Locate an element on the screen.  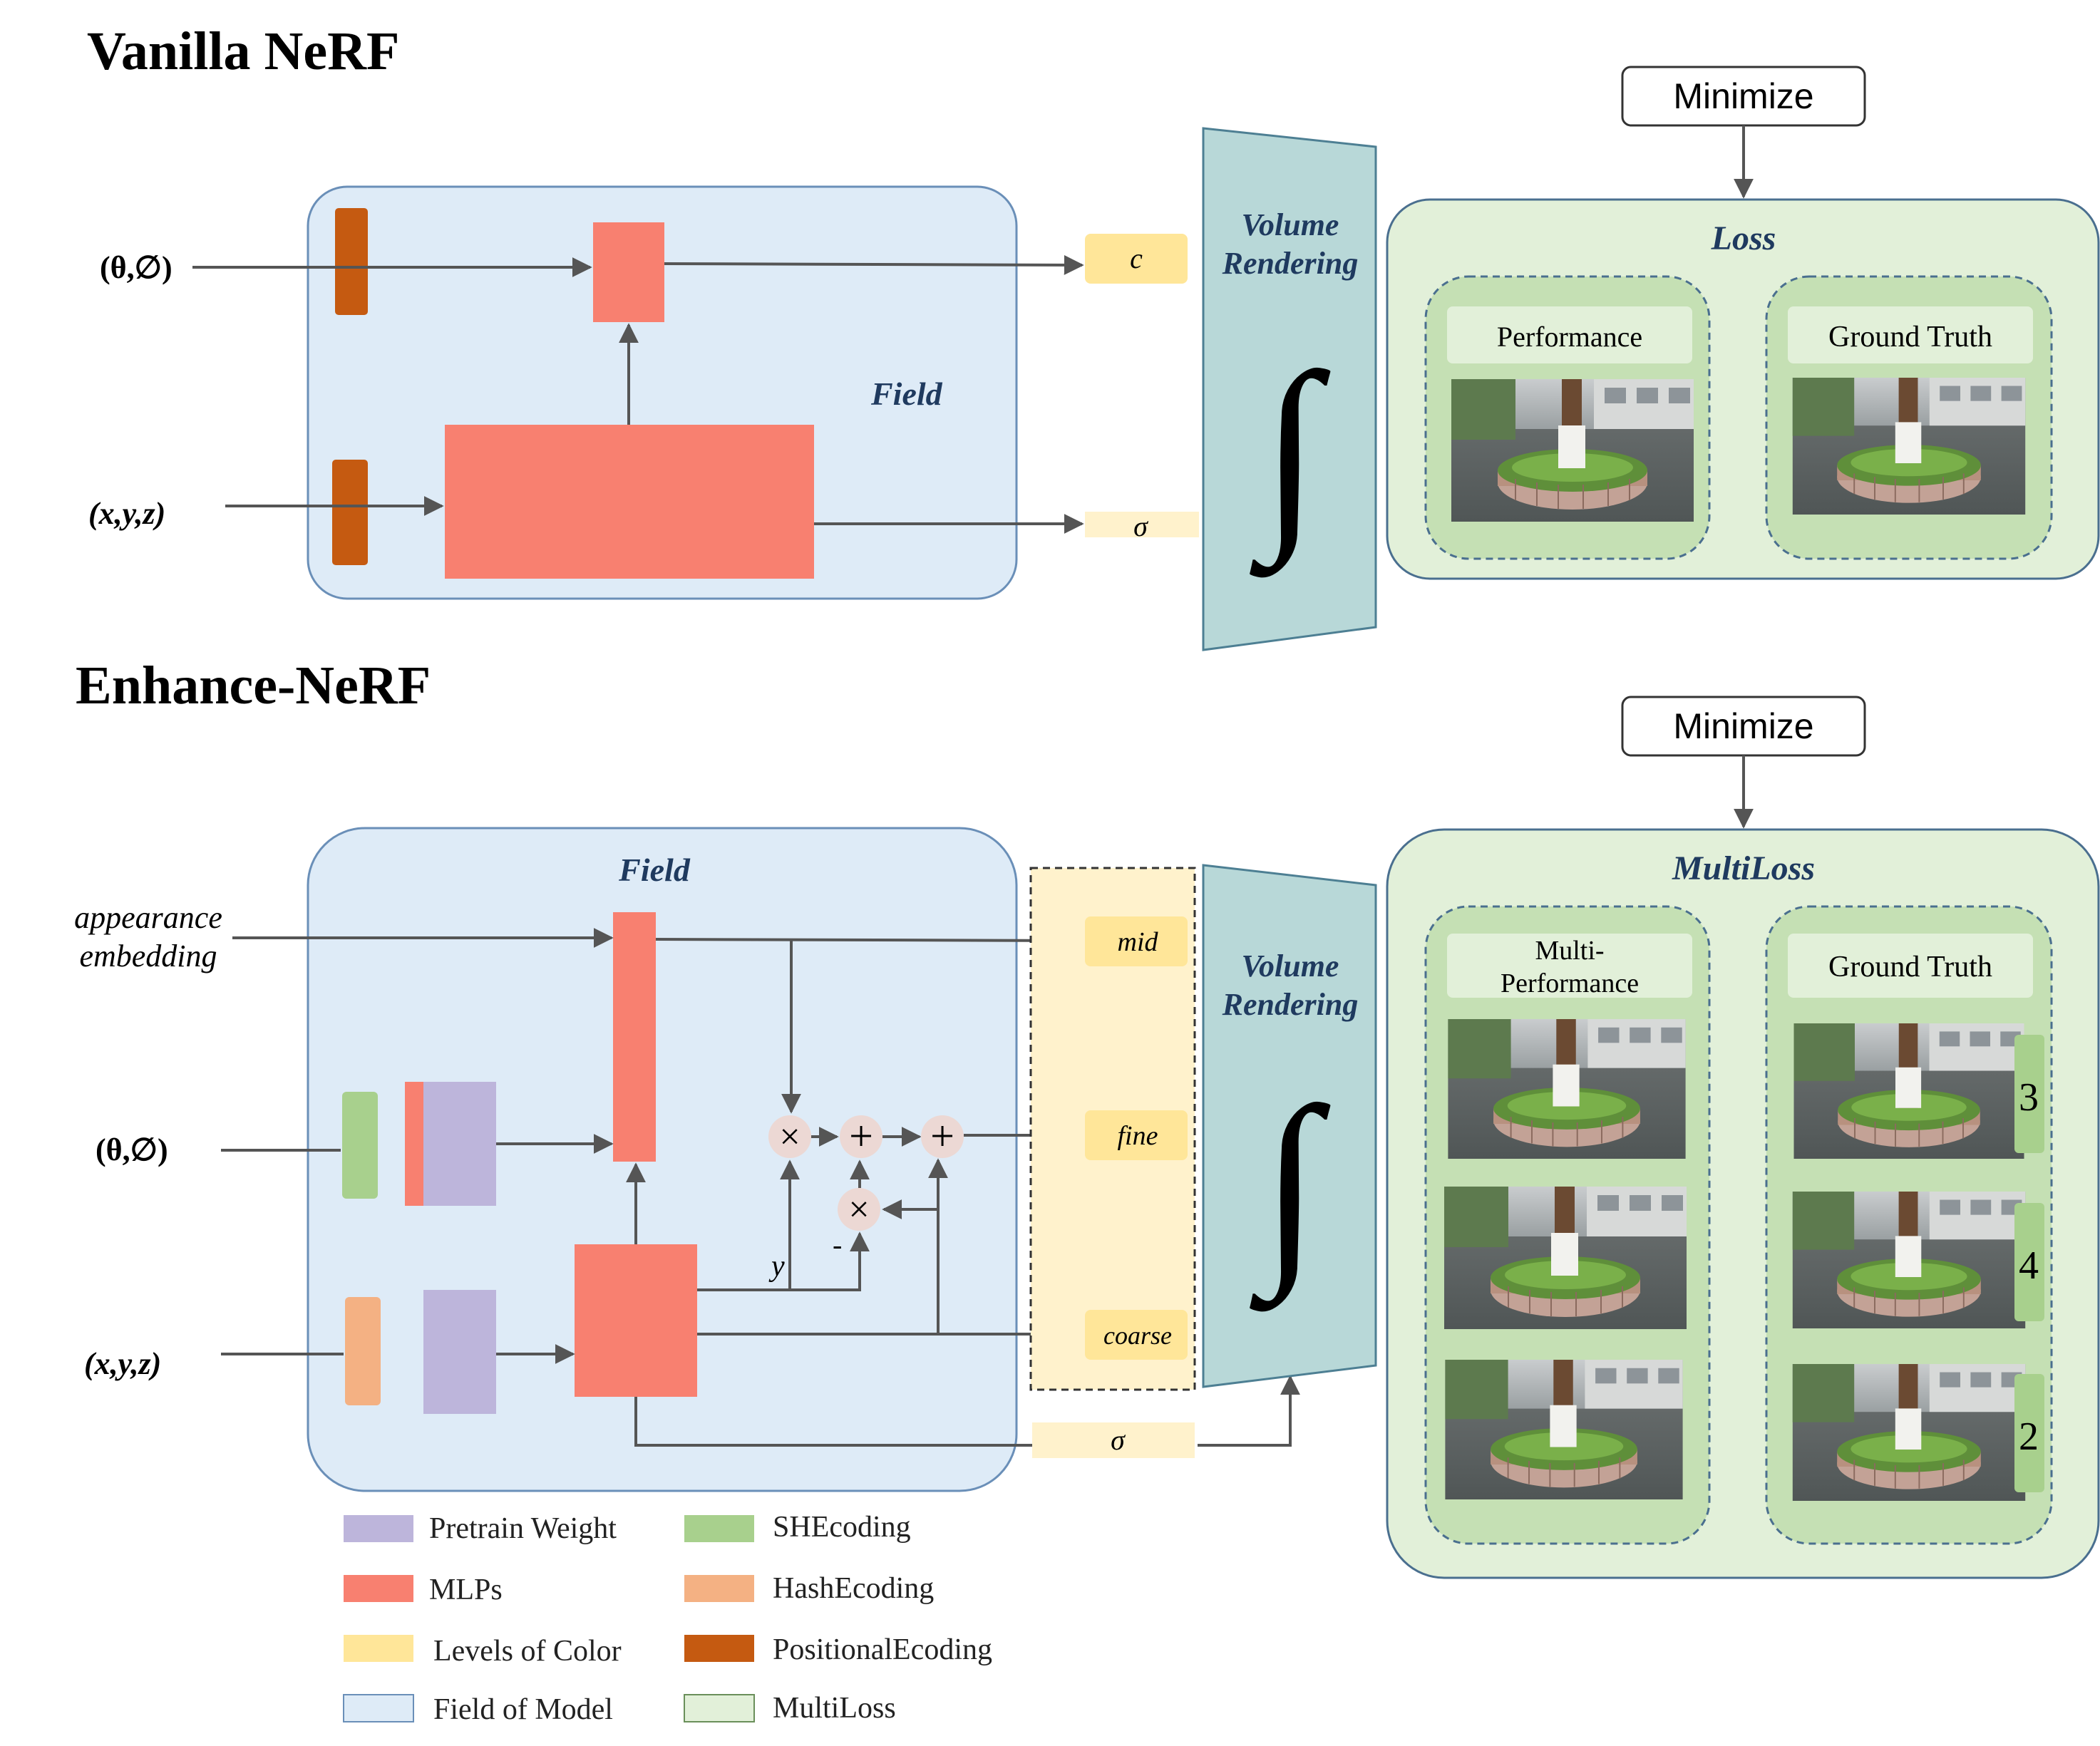
legend-swatch-levels-of-color is located at coordinates (378, 1648).